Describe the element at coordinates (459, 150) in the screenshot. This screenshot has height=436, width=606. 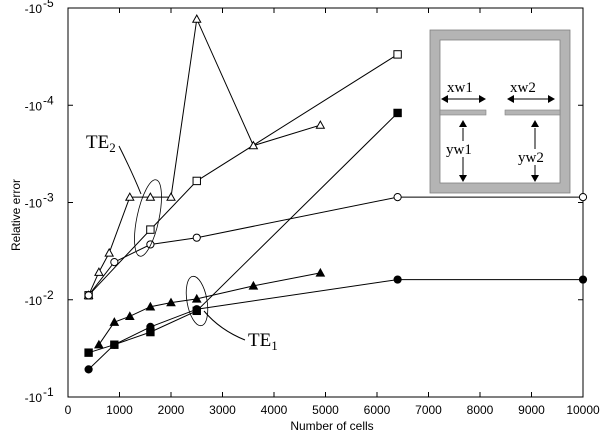
I see `inset-label-yw1: yw1` at that location.